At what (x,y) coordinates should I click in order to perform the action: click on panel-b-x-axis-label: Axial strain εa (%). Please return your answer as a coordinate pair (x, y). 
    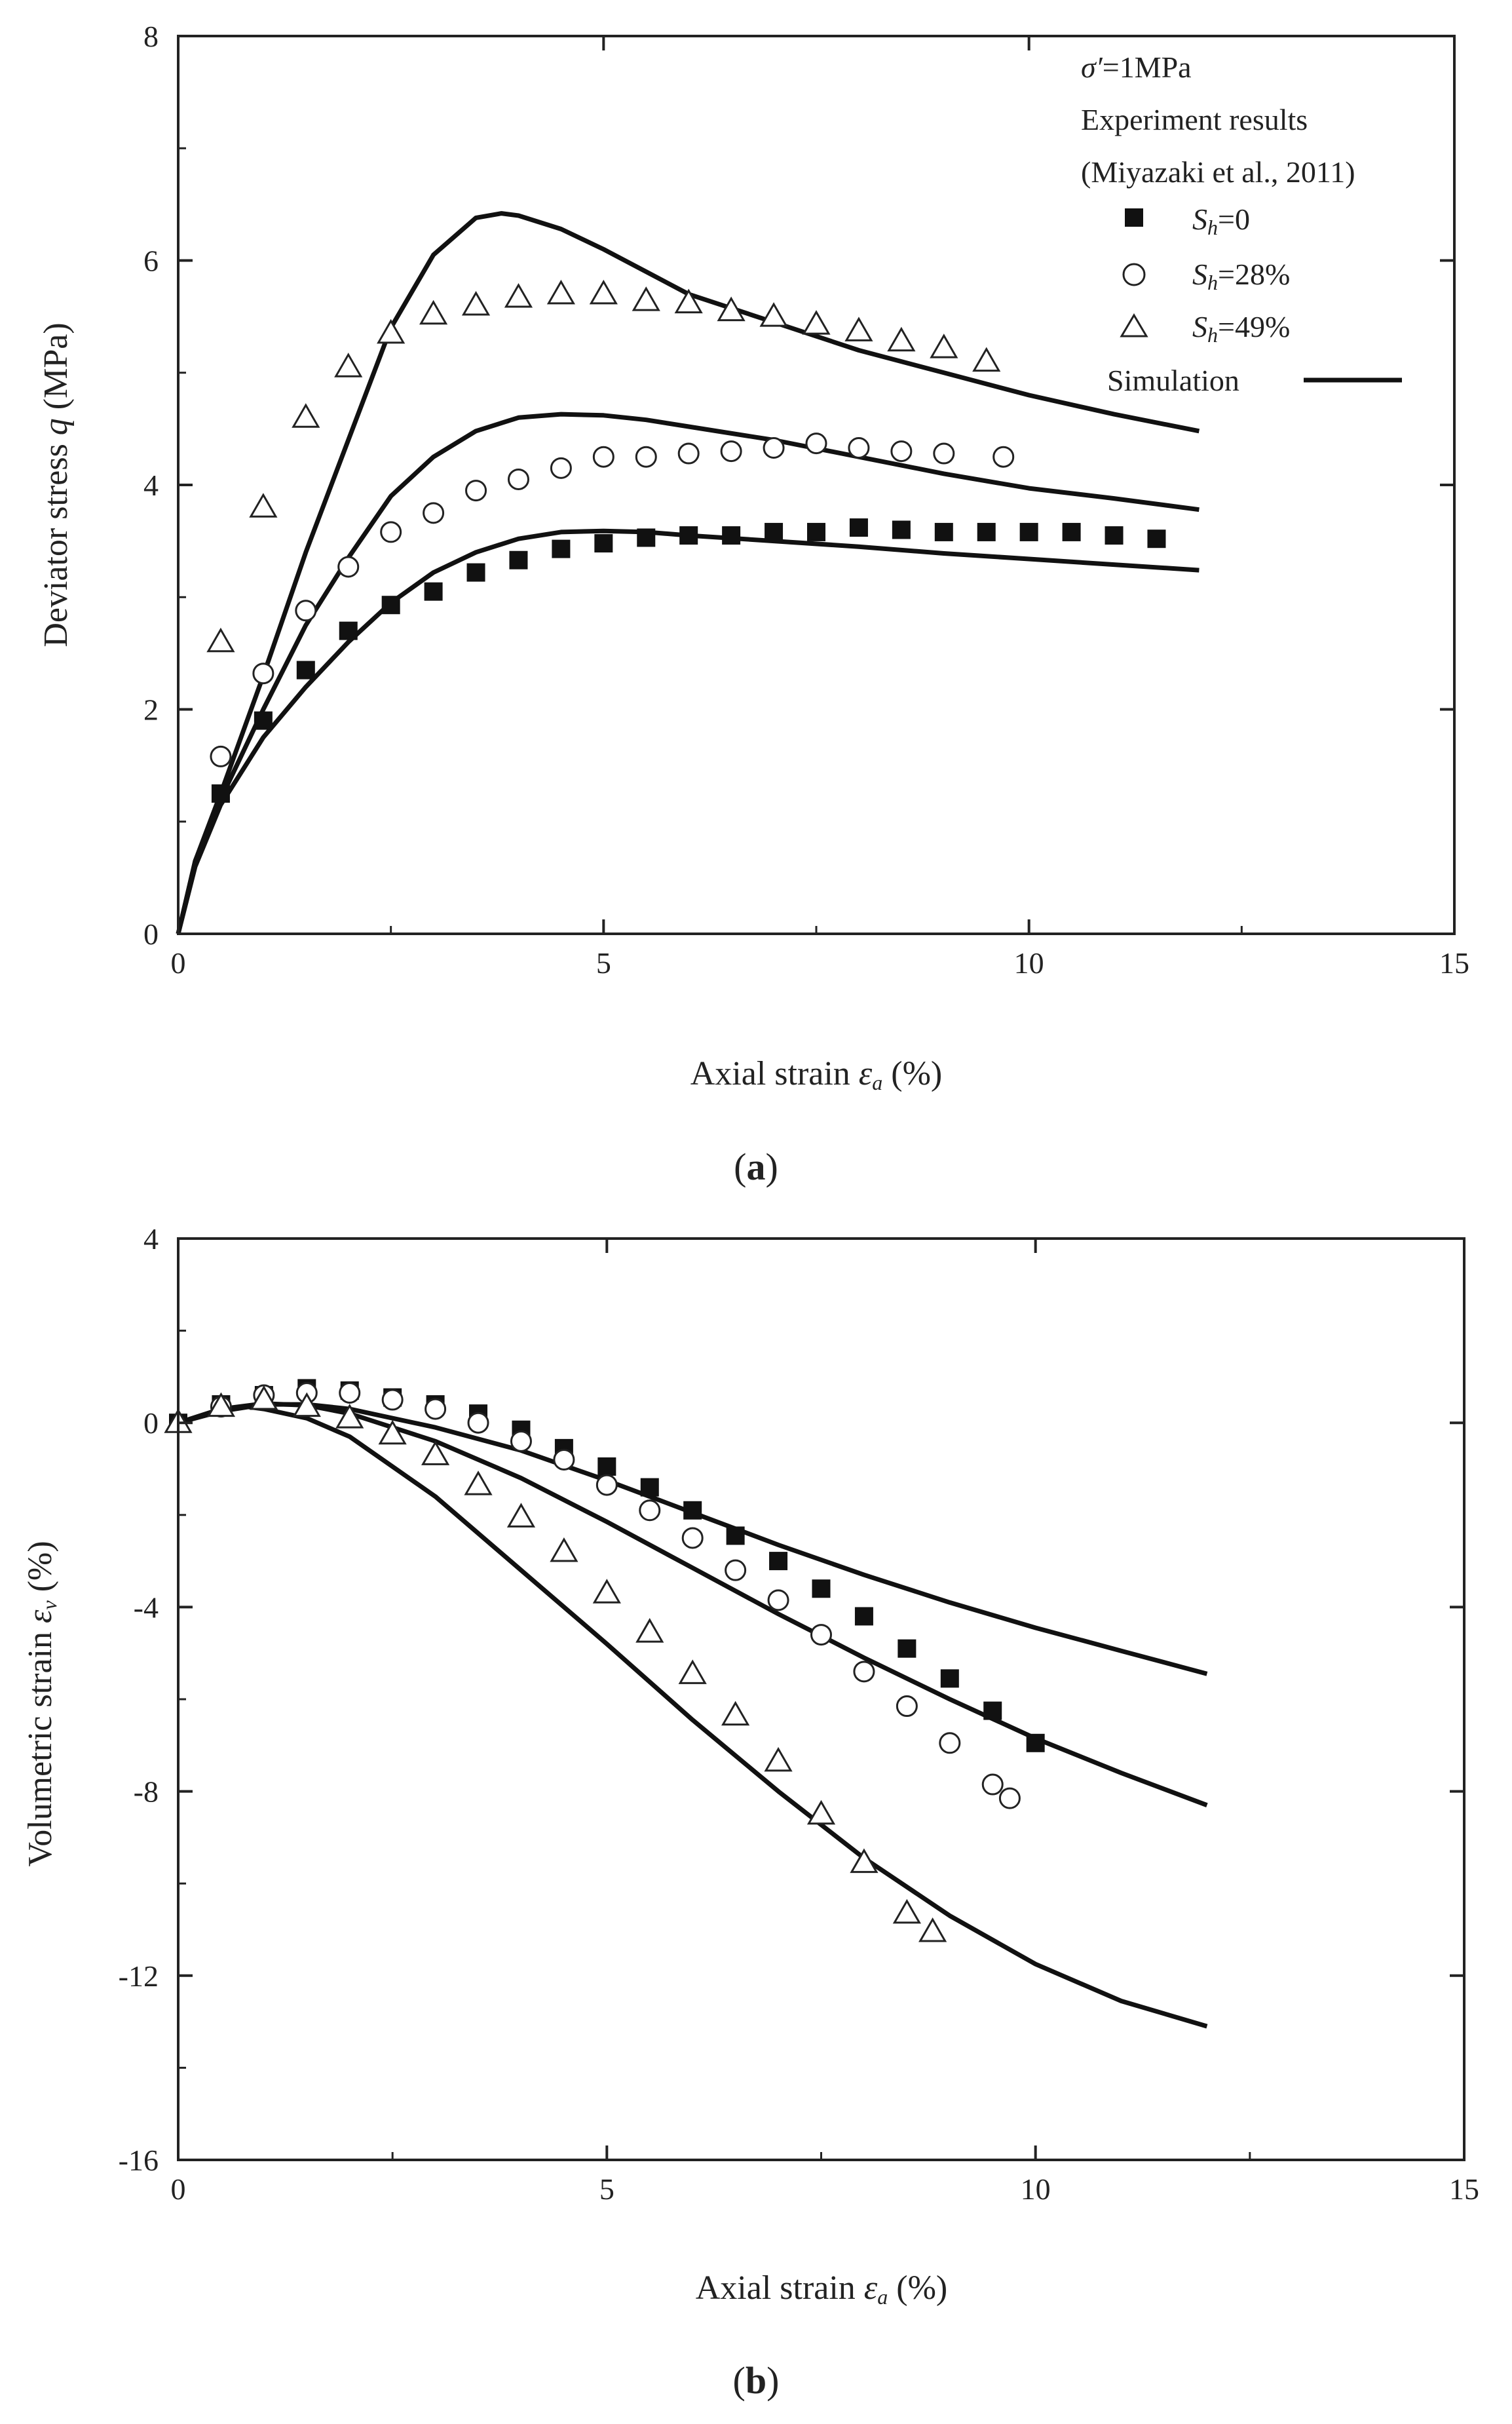
    Looking at the image, I should click on (822, 2289).